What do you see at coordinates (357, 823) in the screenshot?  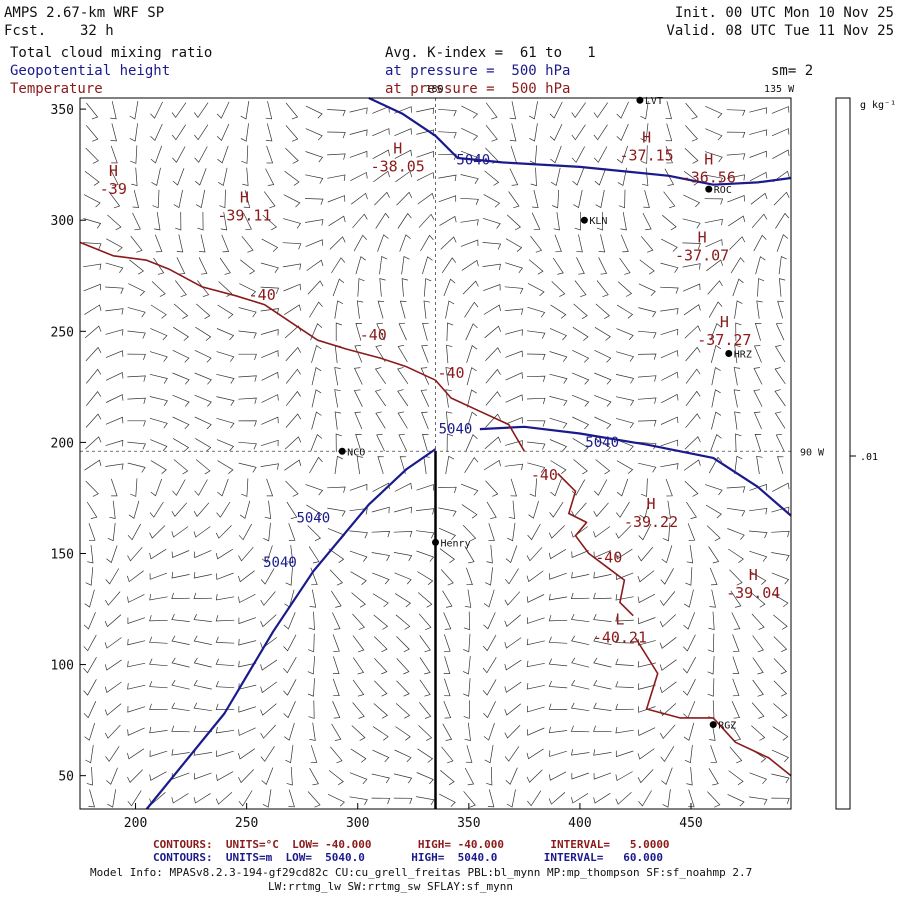 I see `x-tick-label: 300` at bounding box center [357, 823].